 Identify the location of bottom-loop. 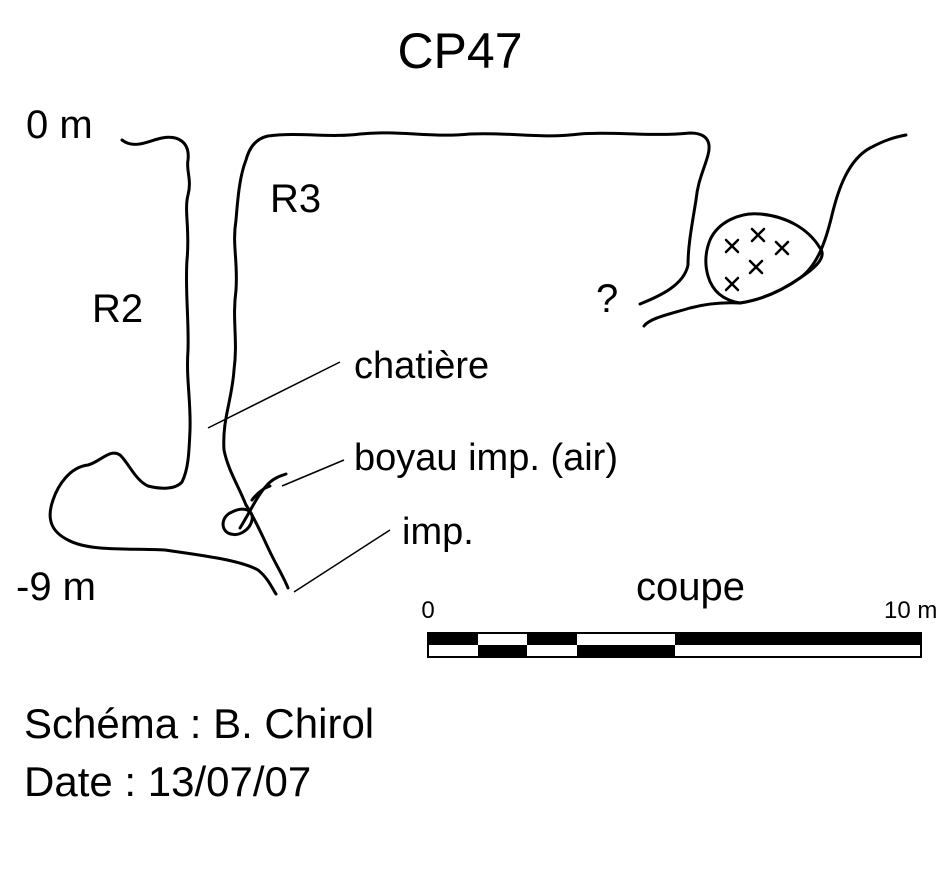
(237, 521).